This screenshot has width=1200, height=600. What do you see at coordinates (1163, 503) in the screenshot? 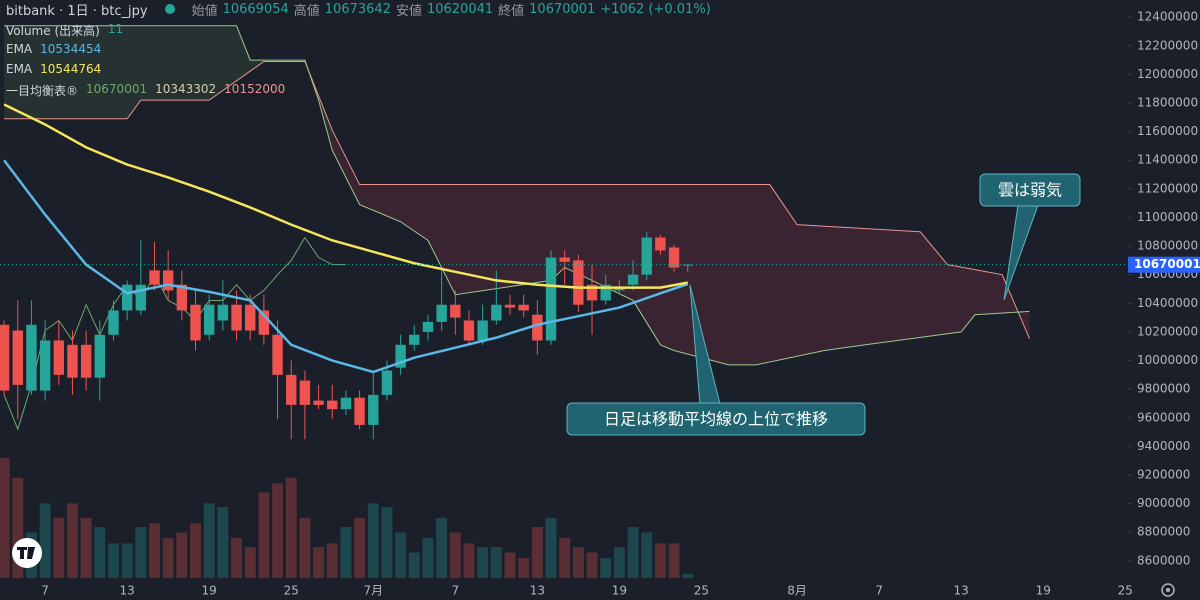
I see `y-tick-label: 9000000` at bounding box center [1163, 503].